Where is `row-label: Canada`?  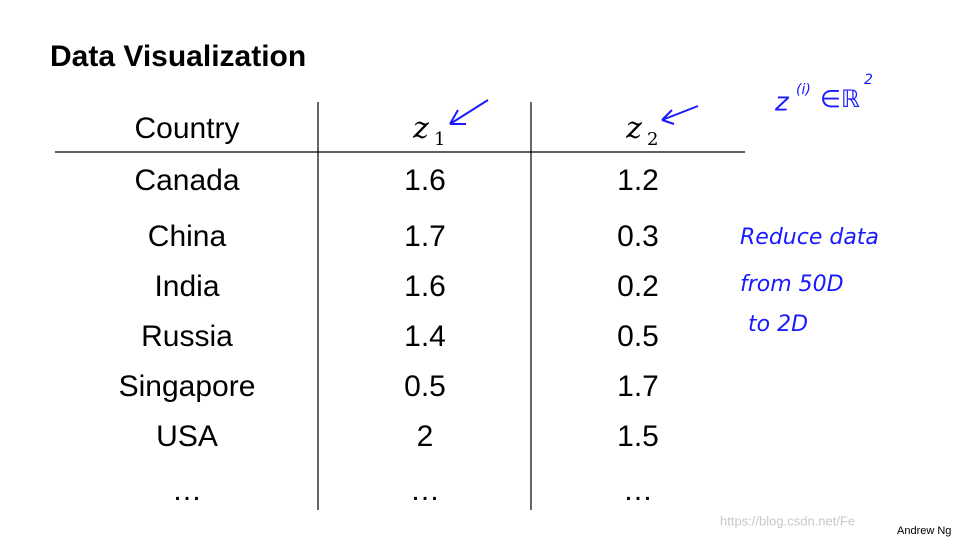
row-label: Canada is located at coordinates (186, 180).